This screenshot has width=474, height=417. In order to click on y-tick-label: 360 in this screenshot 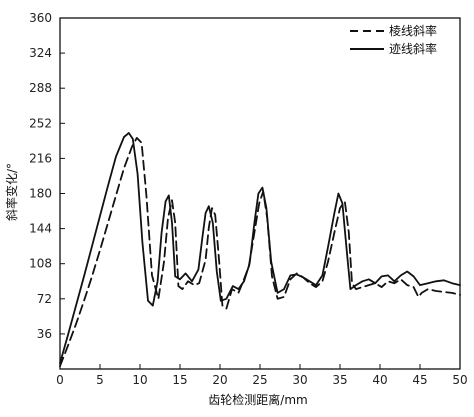, I will do `click(40, 18)`.